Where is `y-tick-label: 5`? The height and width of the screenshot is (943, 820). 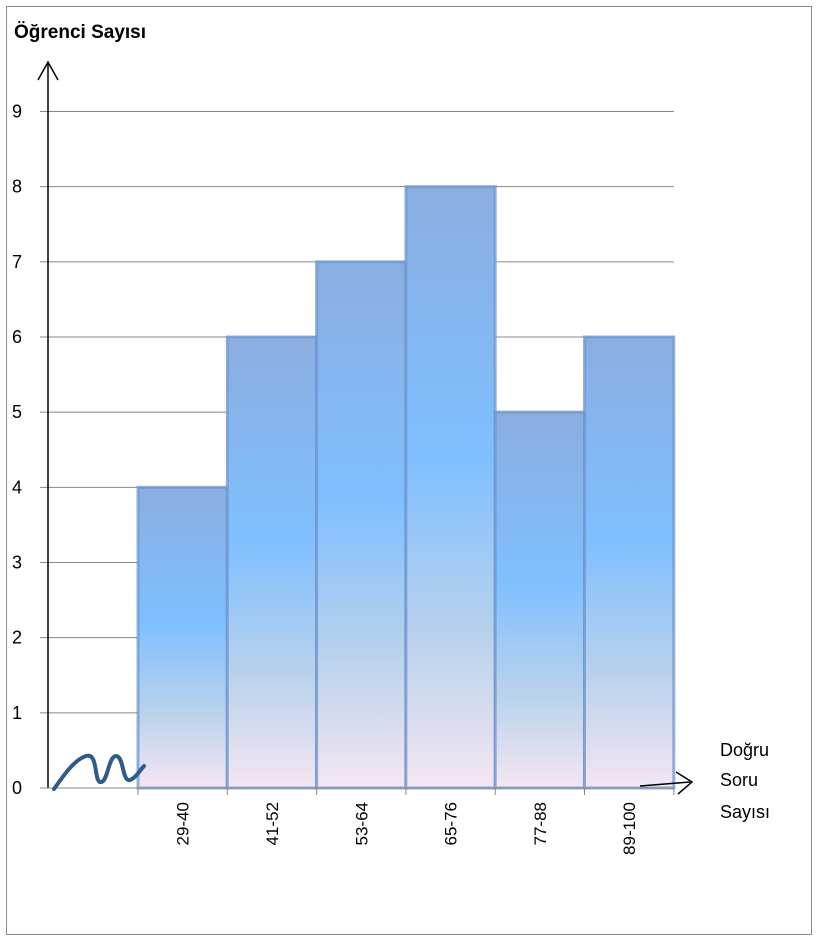 y-tick-label: 5 is located at coordinates (17, 412).